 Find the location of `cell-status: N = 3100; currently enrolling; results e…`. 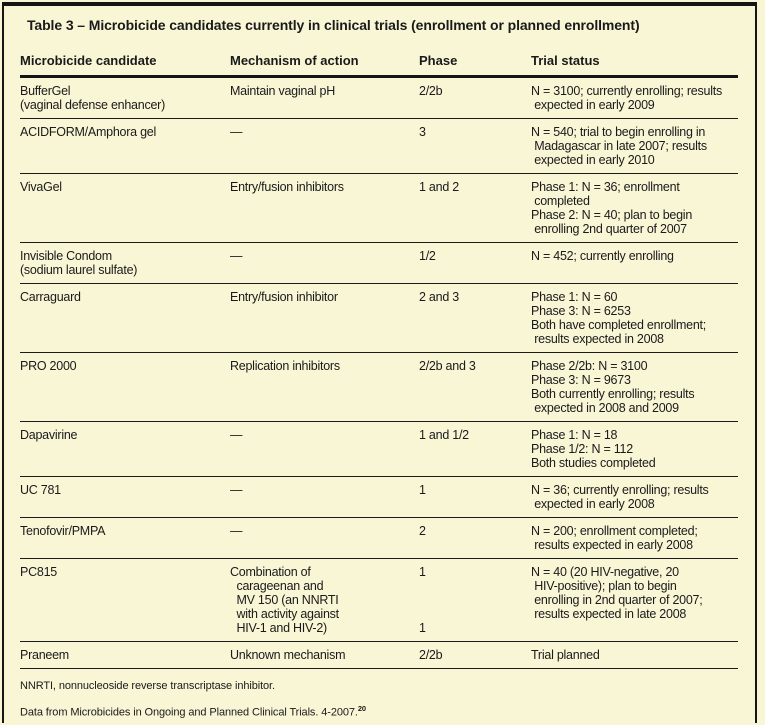

cell-status: N = 3100; currently enrolling; results e… is located at coordinates (626, 98).